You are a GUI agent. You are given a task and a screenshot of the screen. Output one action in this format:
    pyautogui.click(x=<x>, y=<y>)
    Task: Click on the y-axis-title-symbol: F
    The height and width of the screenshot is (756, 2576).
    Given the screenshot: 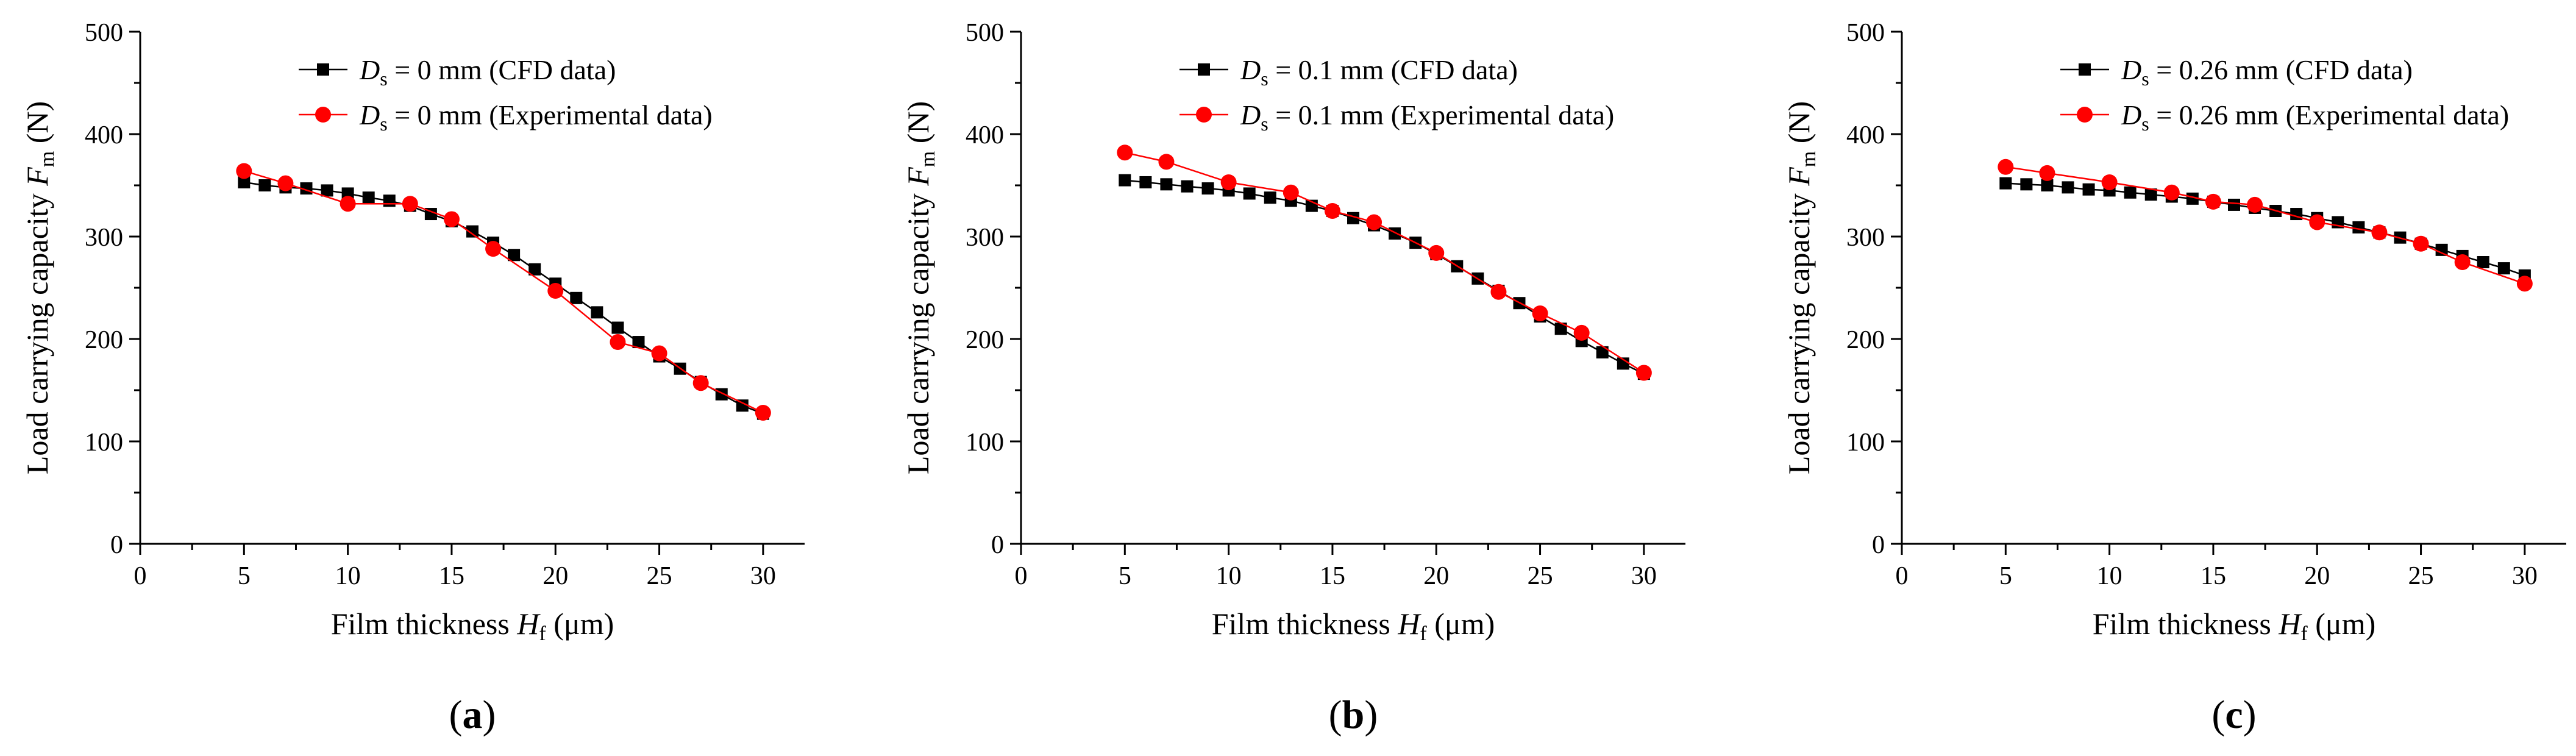 What is the action you would take?
    pyautogui.click(x=918, y=177)
    